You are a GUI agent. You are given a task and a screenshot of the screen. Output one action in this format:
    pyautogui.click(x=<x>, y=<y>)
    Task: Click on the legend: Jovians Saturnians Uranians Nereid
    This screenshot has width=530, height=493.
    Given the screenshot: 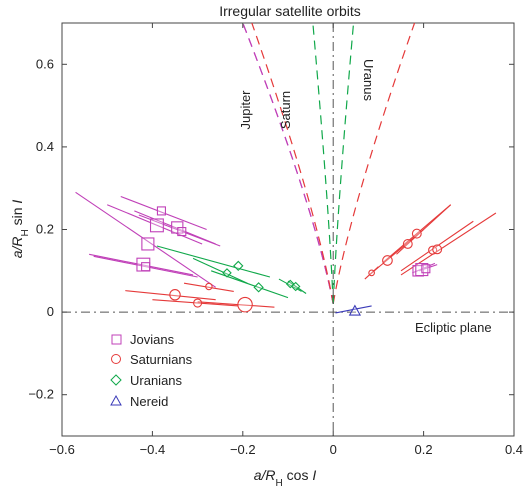 What is the action you would take?
    pyautogui.click(x=151, y=370)
    